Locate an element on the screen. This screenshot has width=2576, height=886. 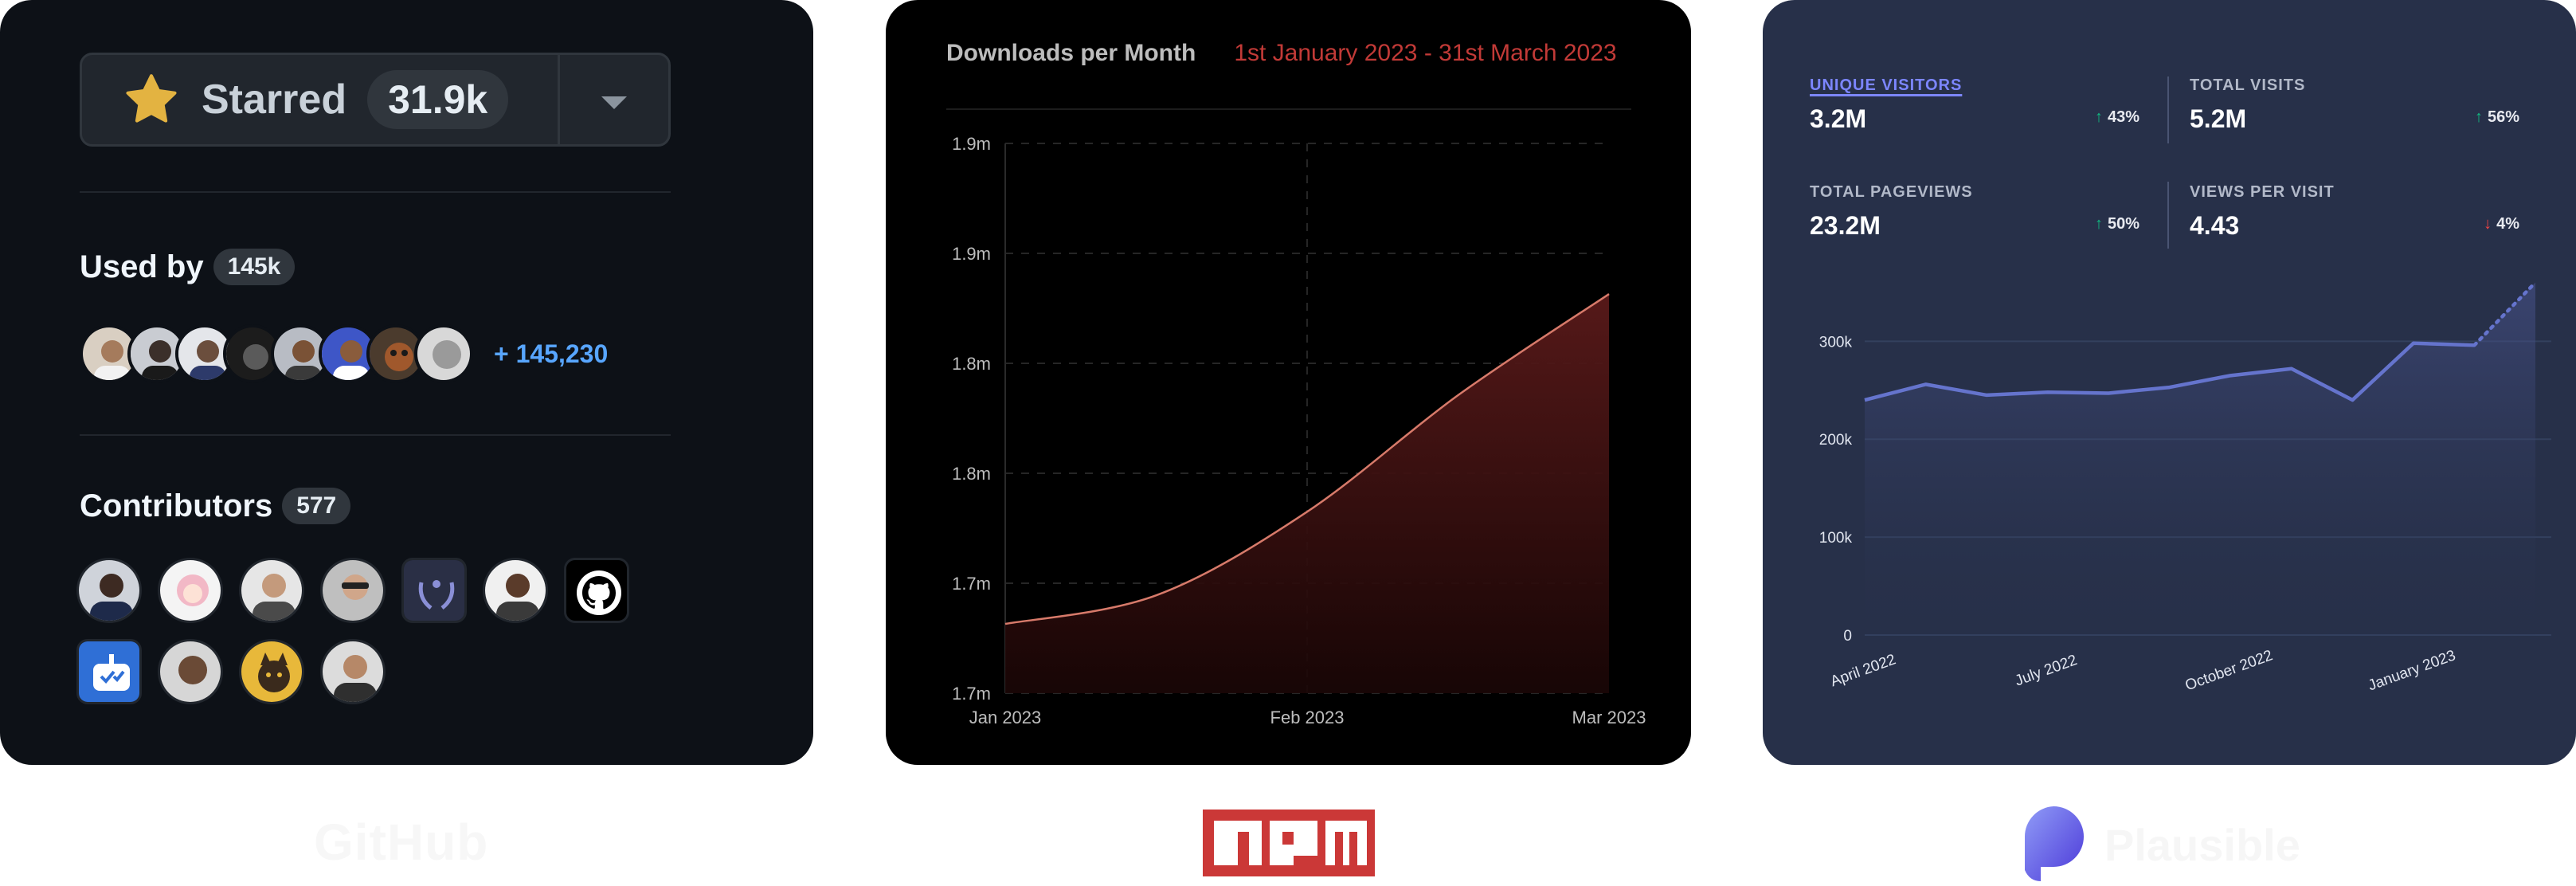
visitors-area-fill is located at coordinates (2200, 459).